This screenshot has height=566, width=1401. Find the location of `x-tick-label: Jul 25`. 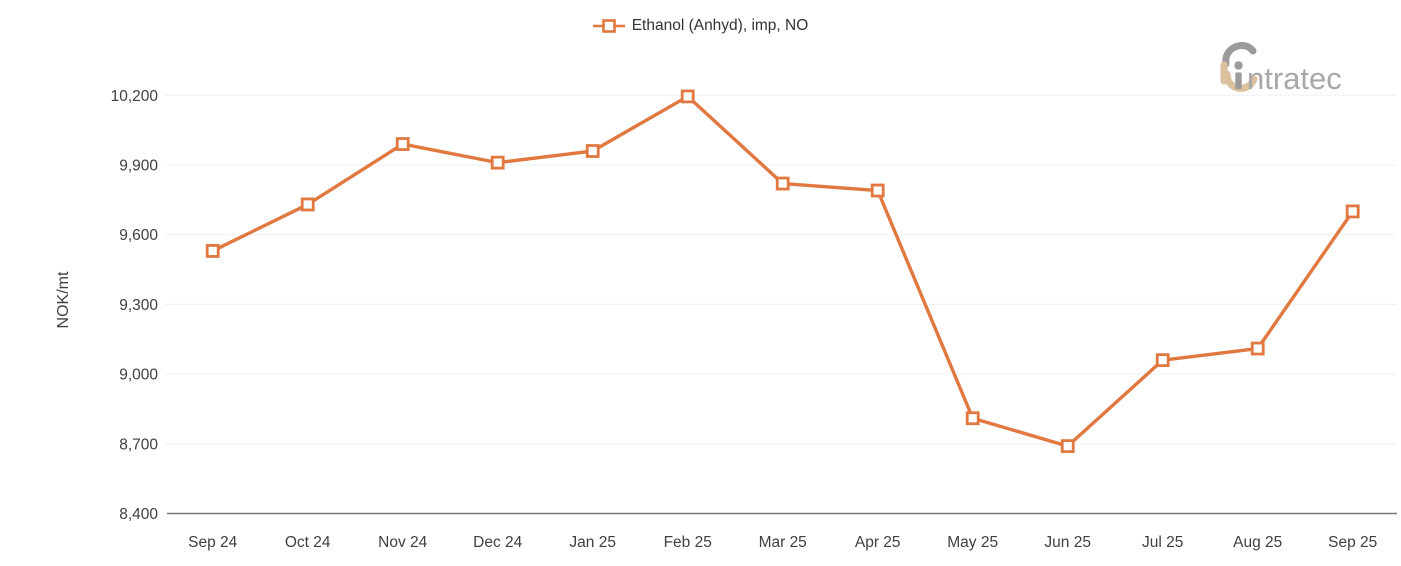

x-tick-label: Jul 25 is located at coordinates (1162, 542).